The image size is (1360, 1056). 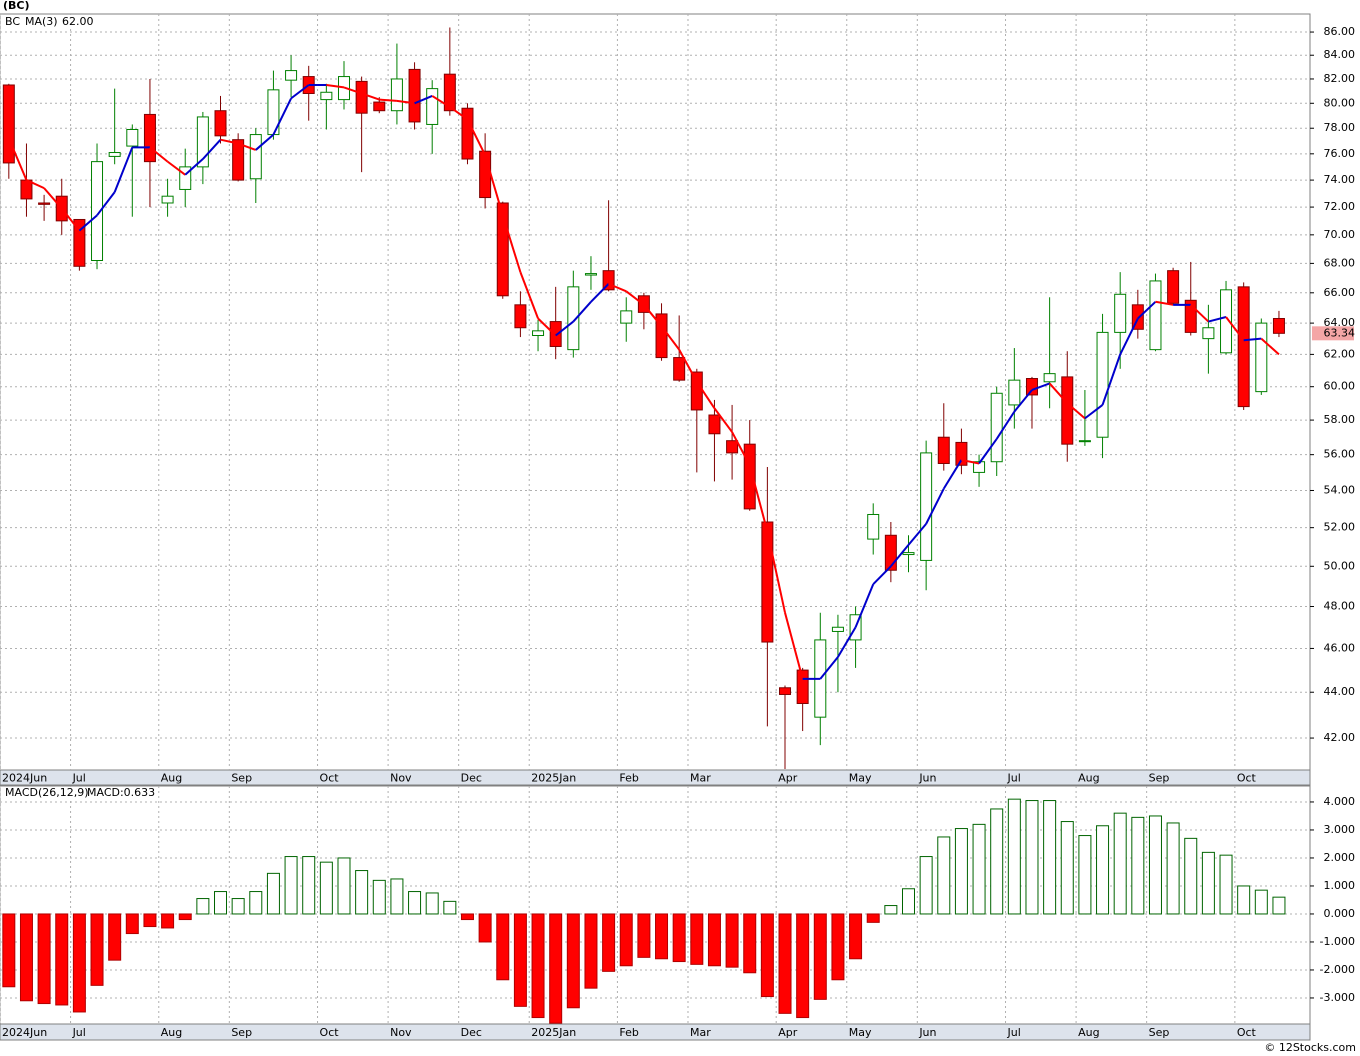 What do you see at coordinates (1340, 489) in the screenshot?
I see `y-tick-label: 54.00` at bounding box center [1340, 489].